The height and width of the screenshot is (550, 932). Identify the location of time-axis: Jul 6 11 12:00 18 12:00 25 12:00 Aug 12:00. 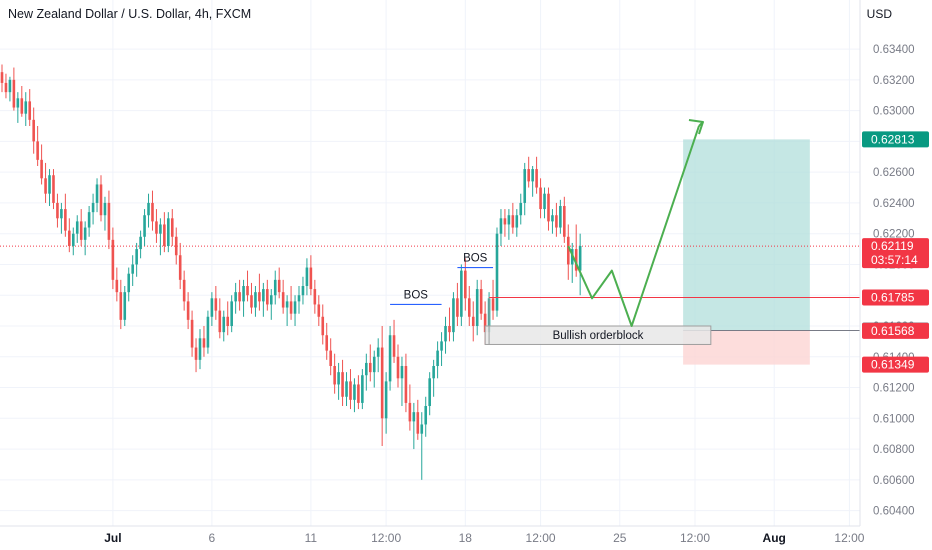
(432, 537).